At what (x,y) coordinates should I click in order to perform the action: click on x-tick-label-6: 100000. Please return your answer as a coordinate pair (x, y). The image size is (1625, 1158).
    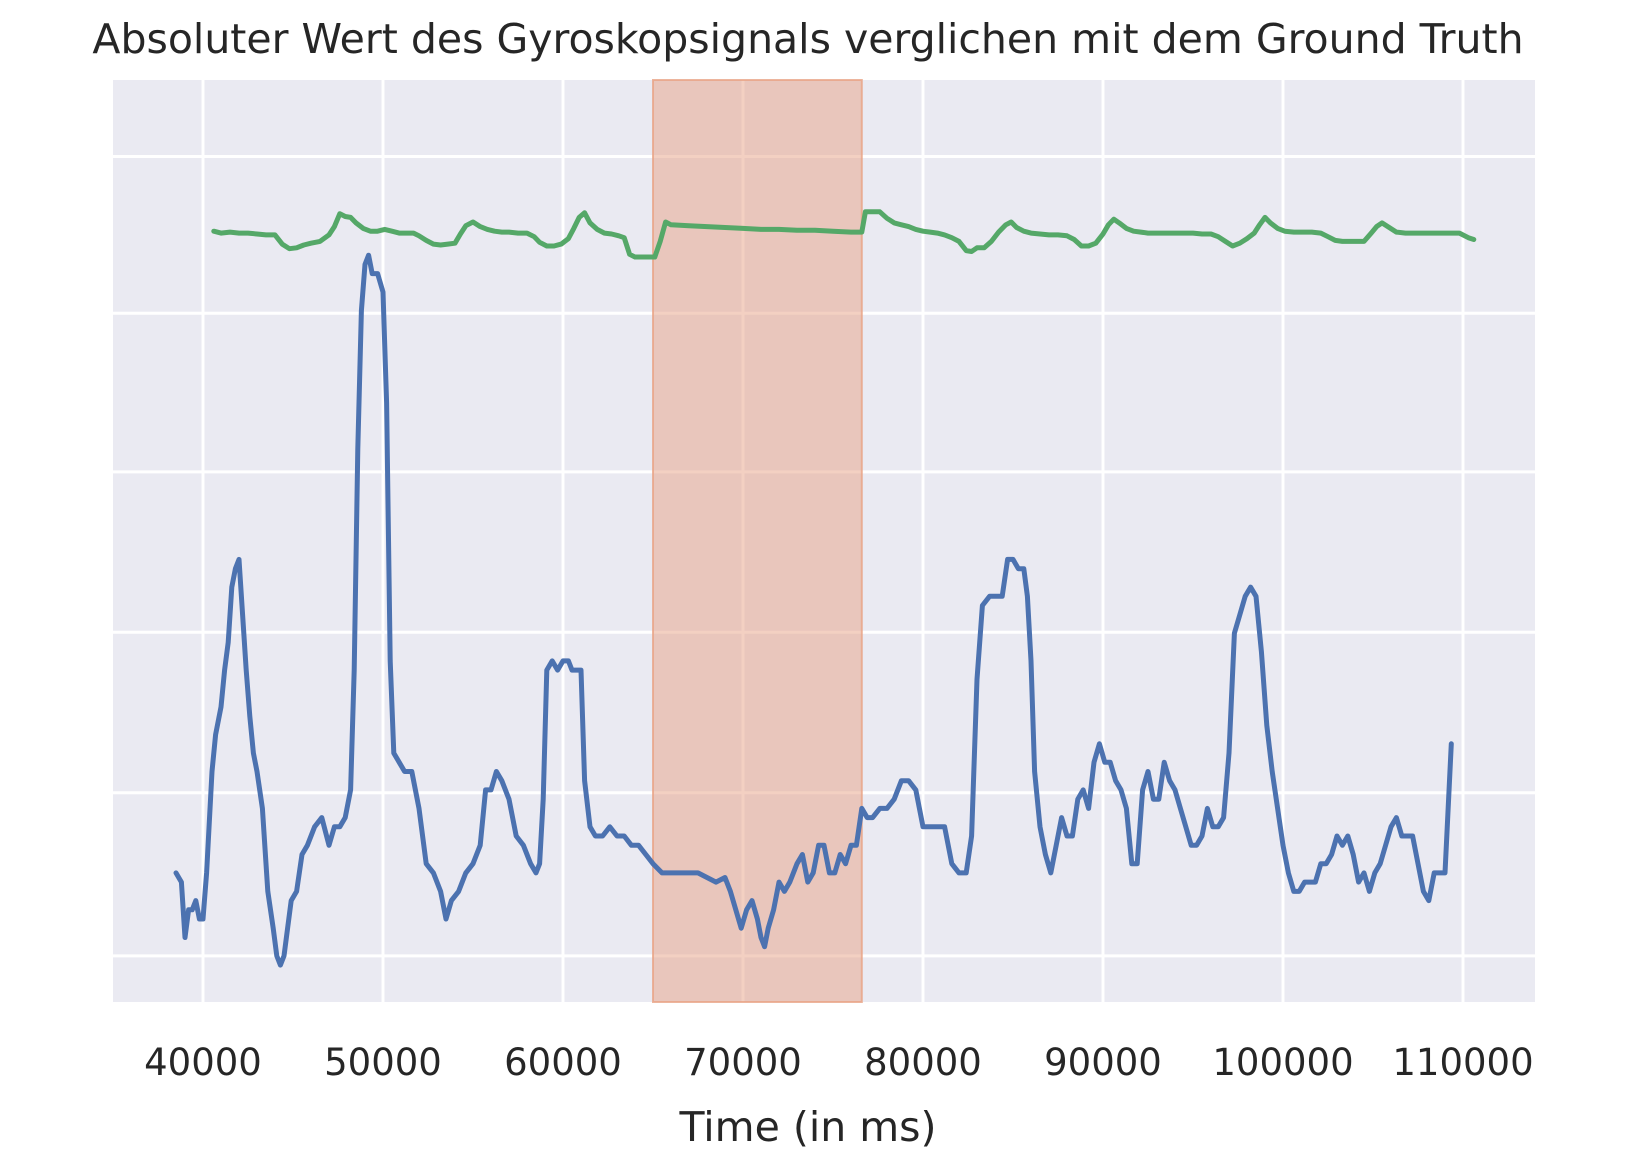
    Looking at the image, I should click on (1282, 1062).